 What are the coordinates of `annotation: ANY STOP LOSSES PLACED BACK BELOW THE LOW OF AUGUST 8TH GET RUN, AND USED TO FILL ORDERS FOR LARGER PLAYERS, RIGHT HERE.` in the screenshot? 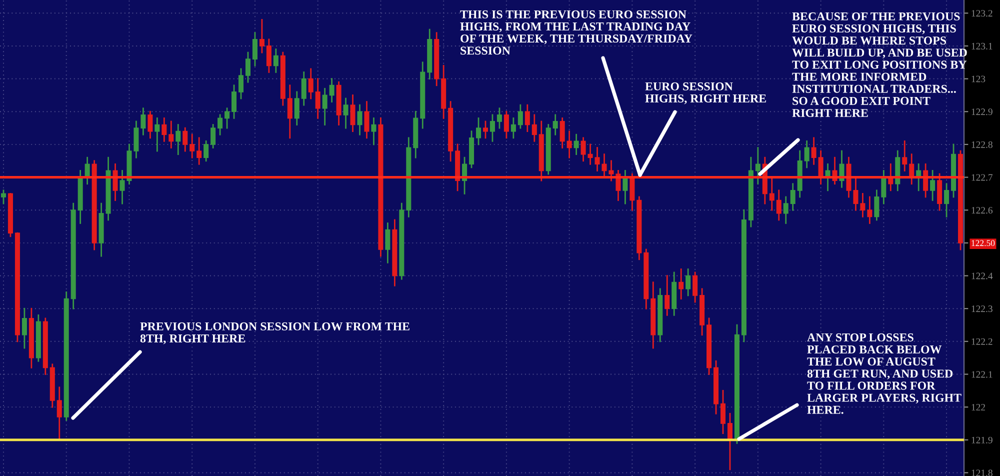 It's located at (884, 373).